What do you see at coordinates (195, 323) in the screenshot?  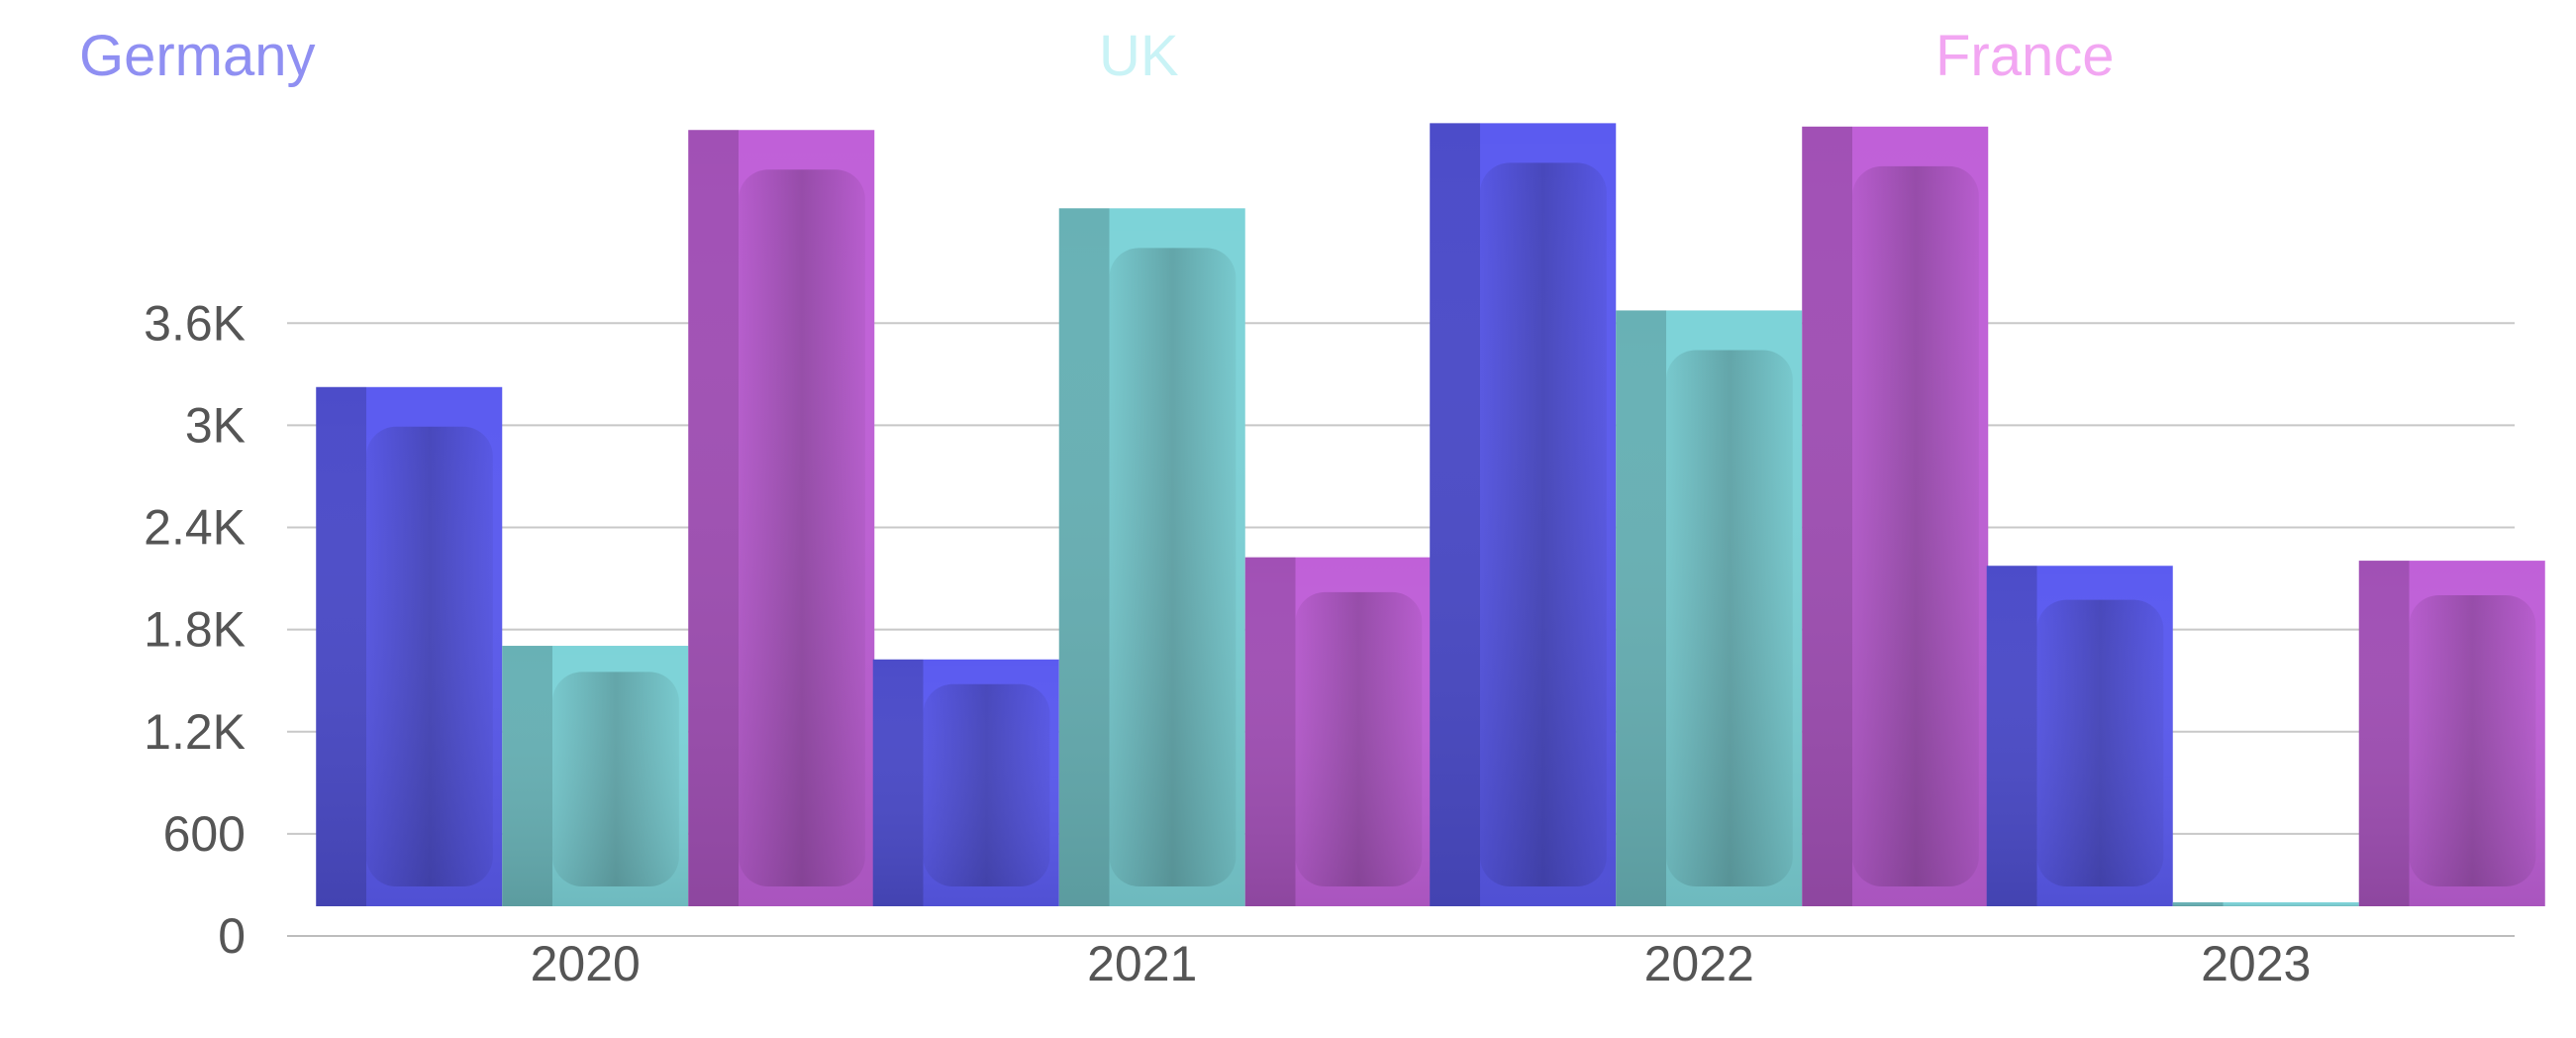 I see `y-tick-label: 3.6K` at bounding box center [195, 323].